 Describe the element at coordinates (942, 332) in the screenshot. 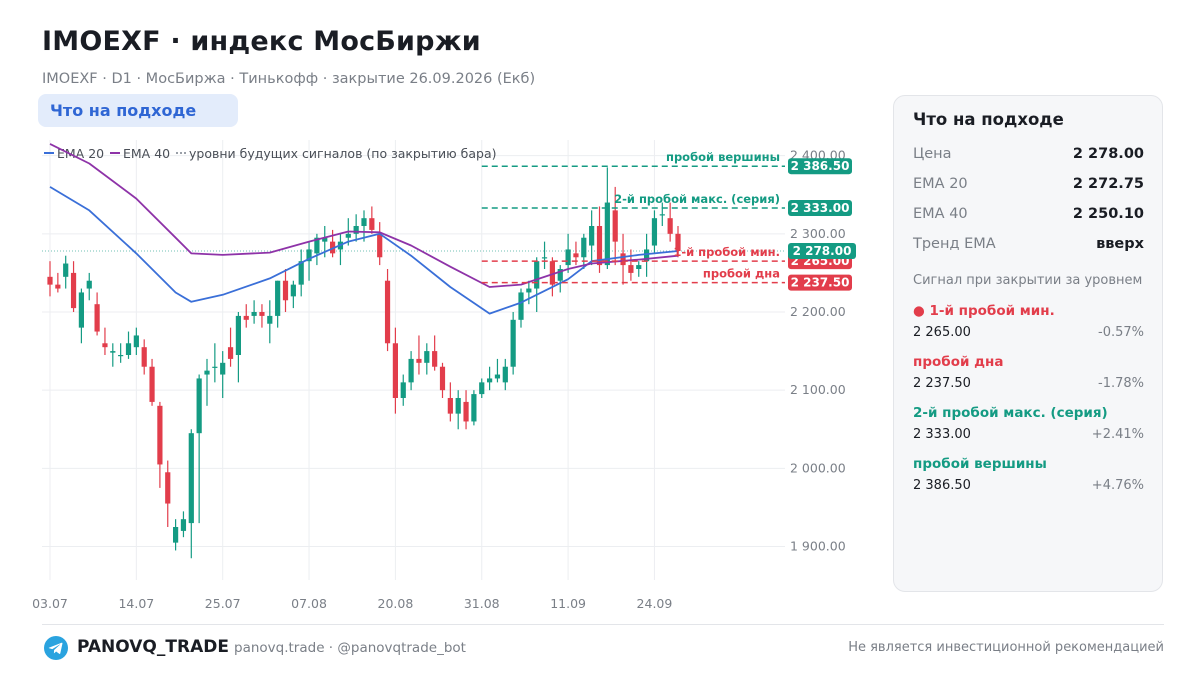

I see `signal-price: 2 265.00` at that location.